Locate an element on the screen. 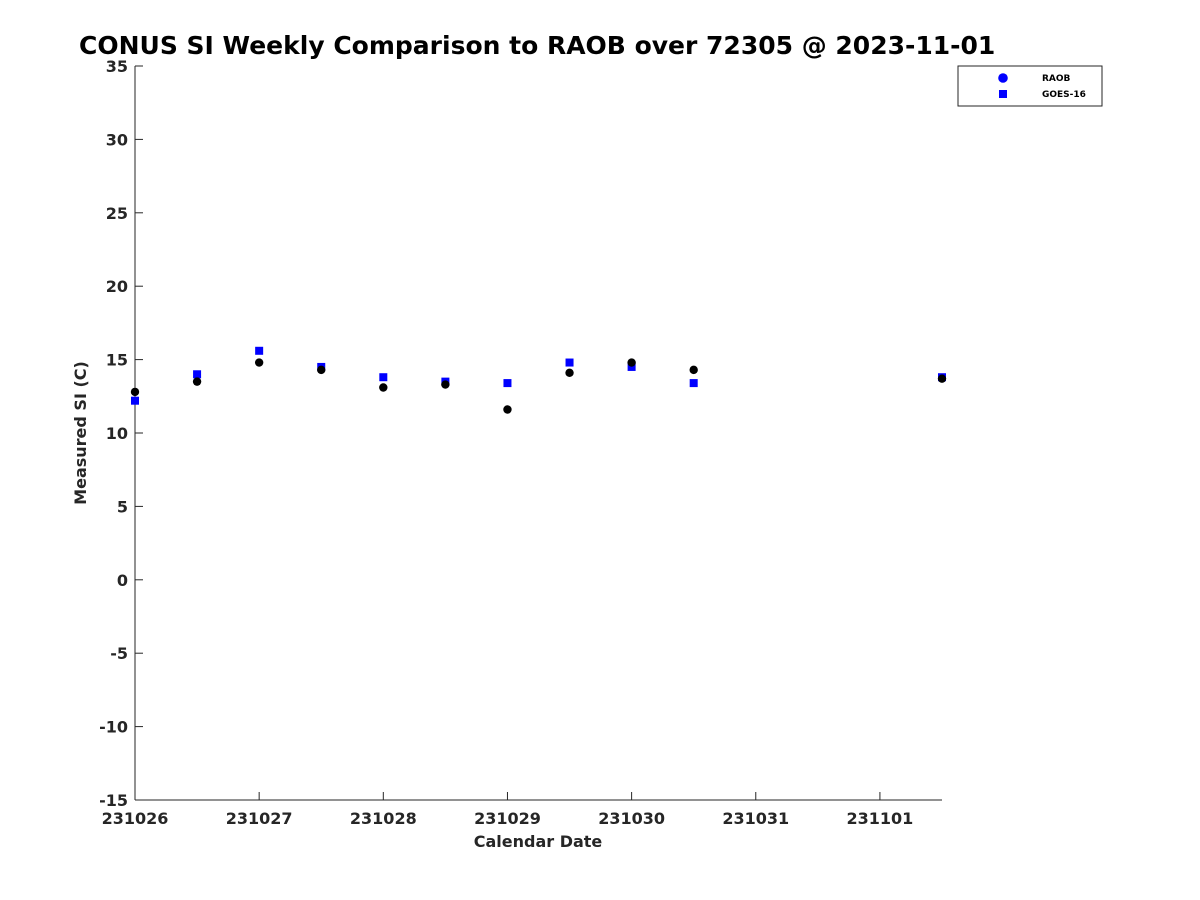 Image resolution: width=1200 pixels, height=900 pixels. y-tick-label: 25 is located at coordinates (117, 213).